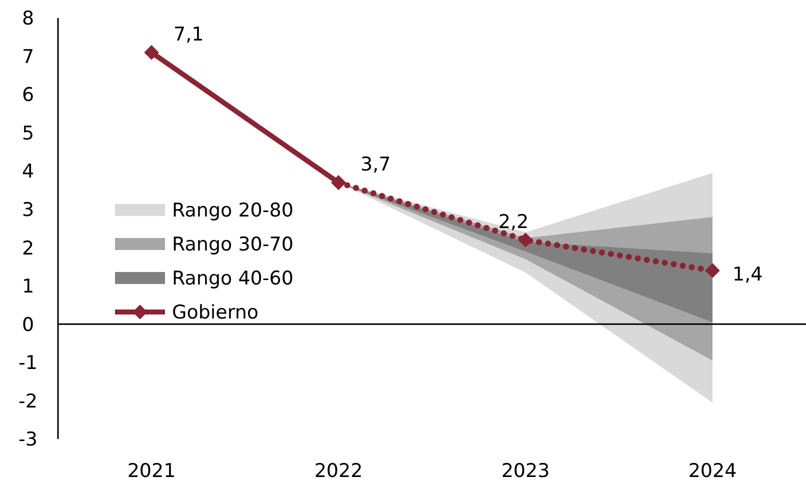 The width and height of the screenshot is (806, 489). I want to click on data-label: 7,1, so click(189, 34).